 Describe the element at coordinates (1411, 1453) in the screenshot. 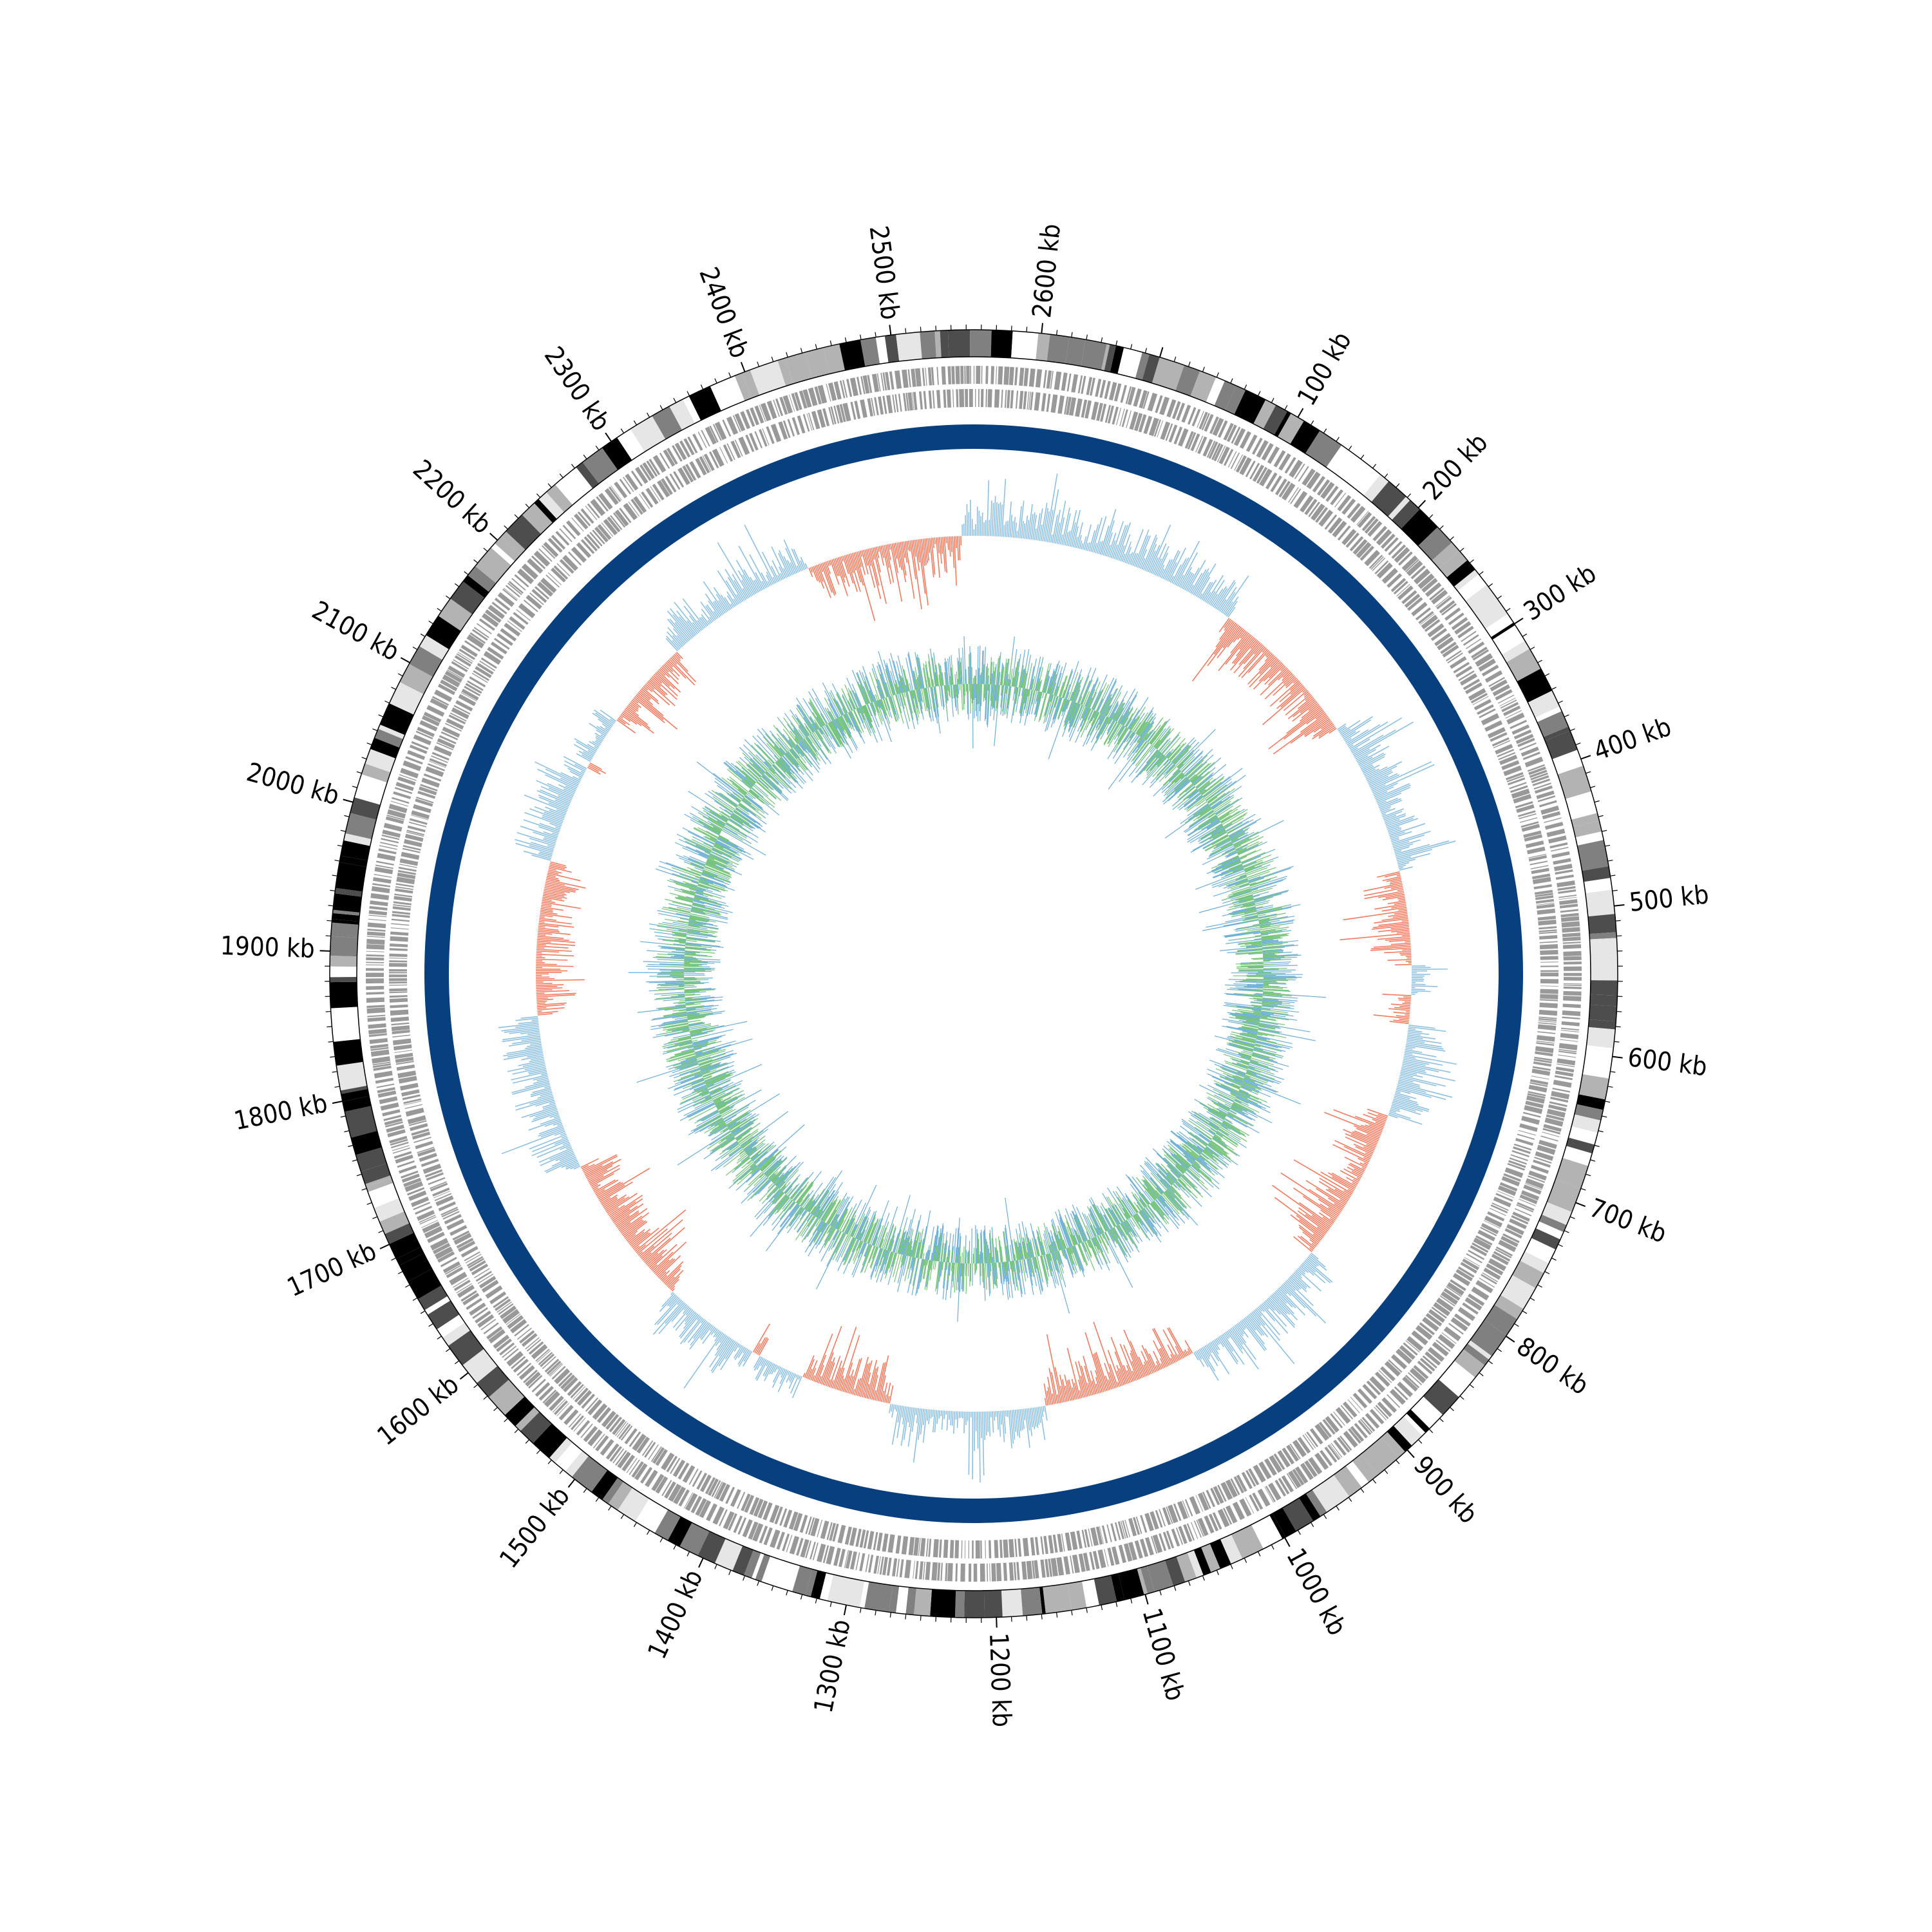

I see `major-tick` at that location.